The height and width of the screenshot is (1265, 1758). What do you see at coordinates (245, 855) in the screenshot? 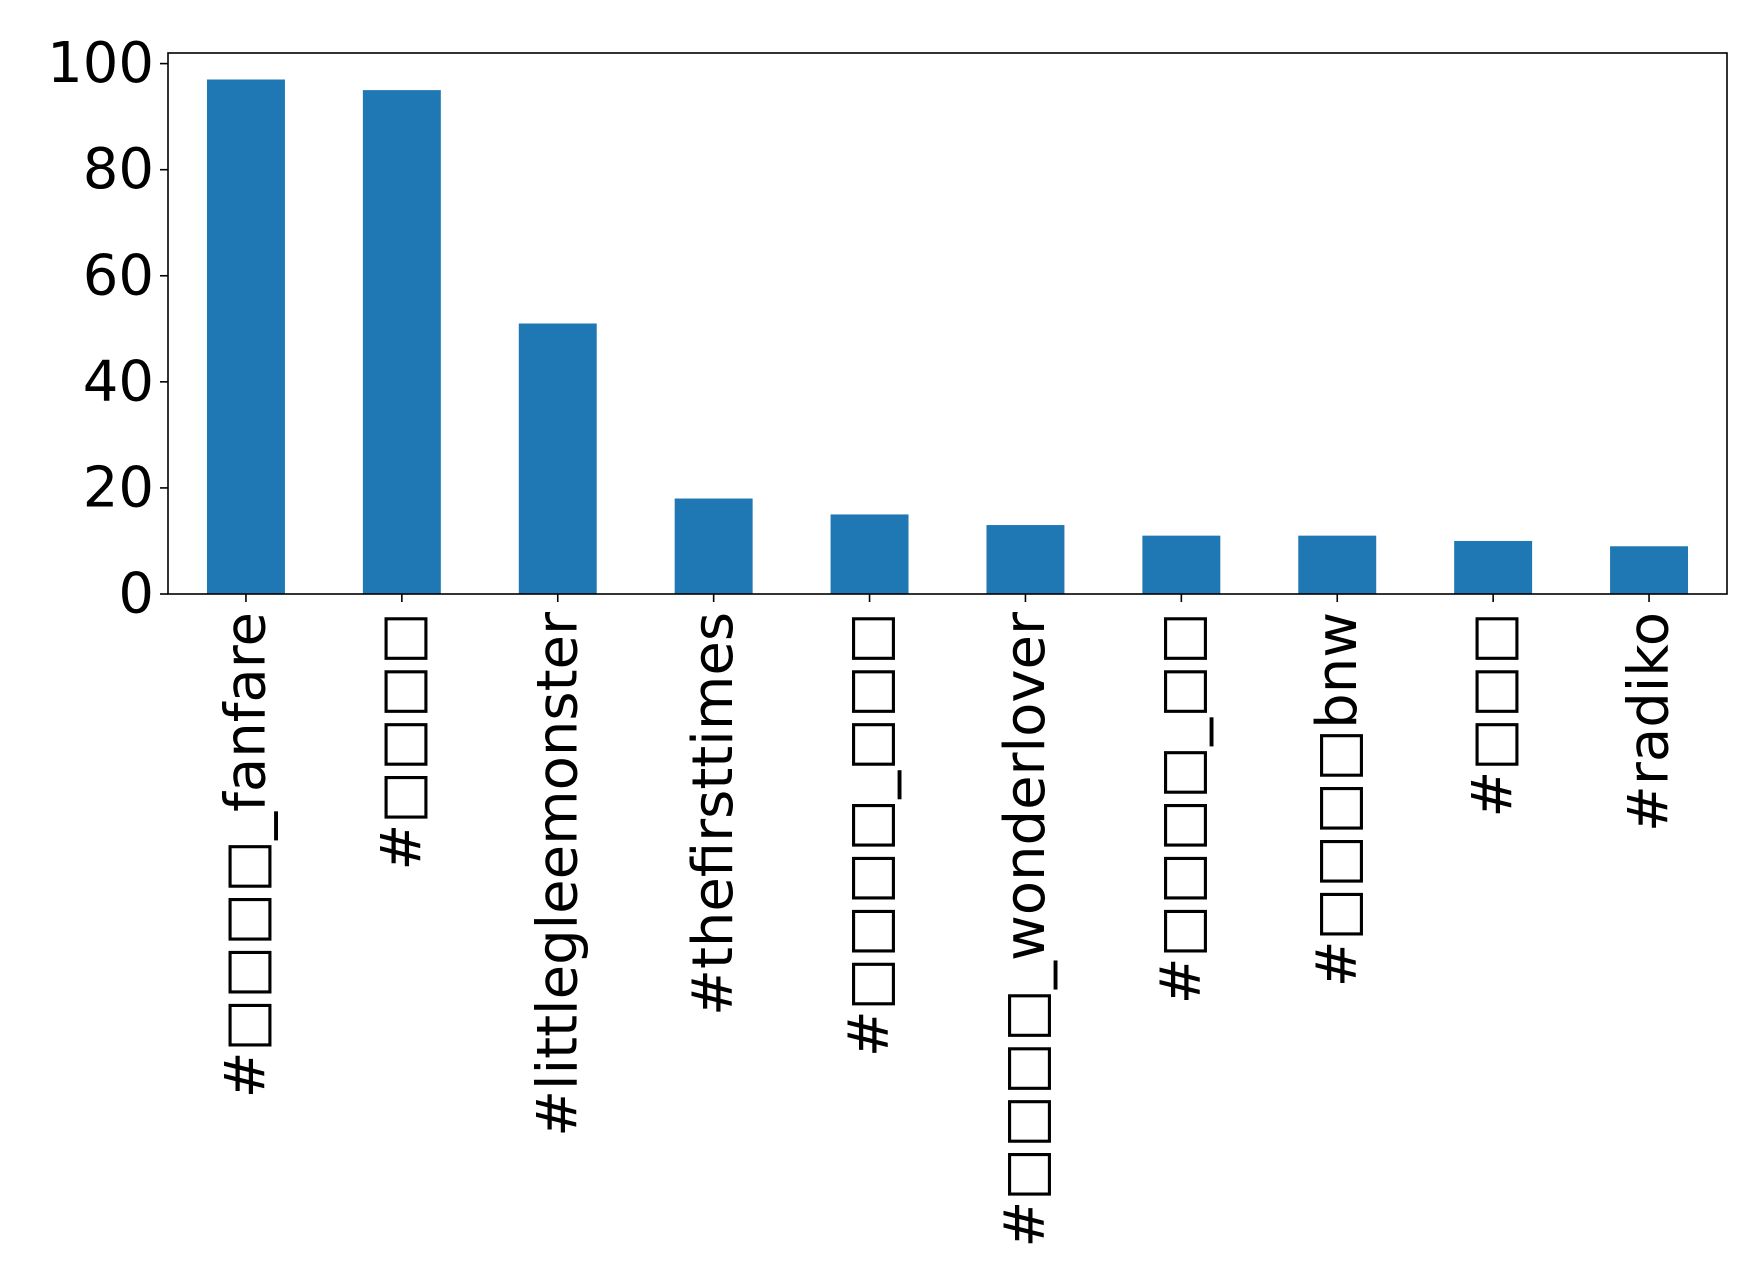
I see `x-tick-label-0: #□□□□_fanfare` at bounding box center [245, 855].